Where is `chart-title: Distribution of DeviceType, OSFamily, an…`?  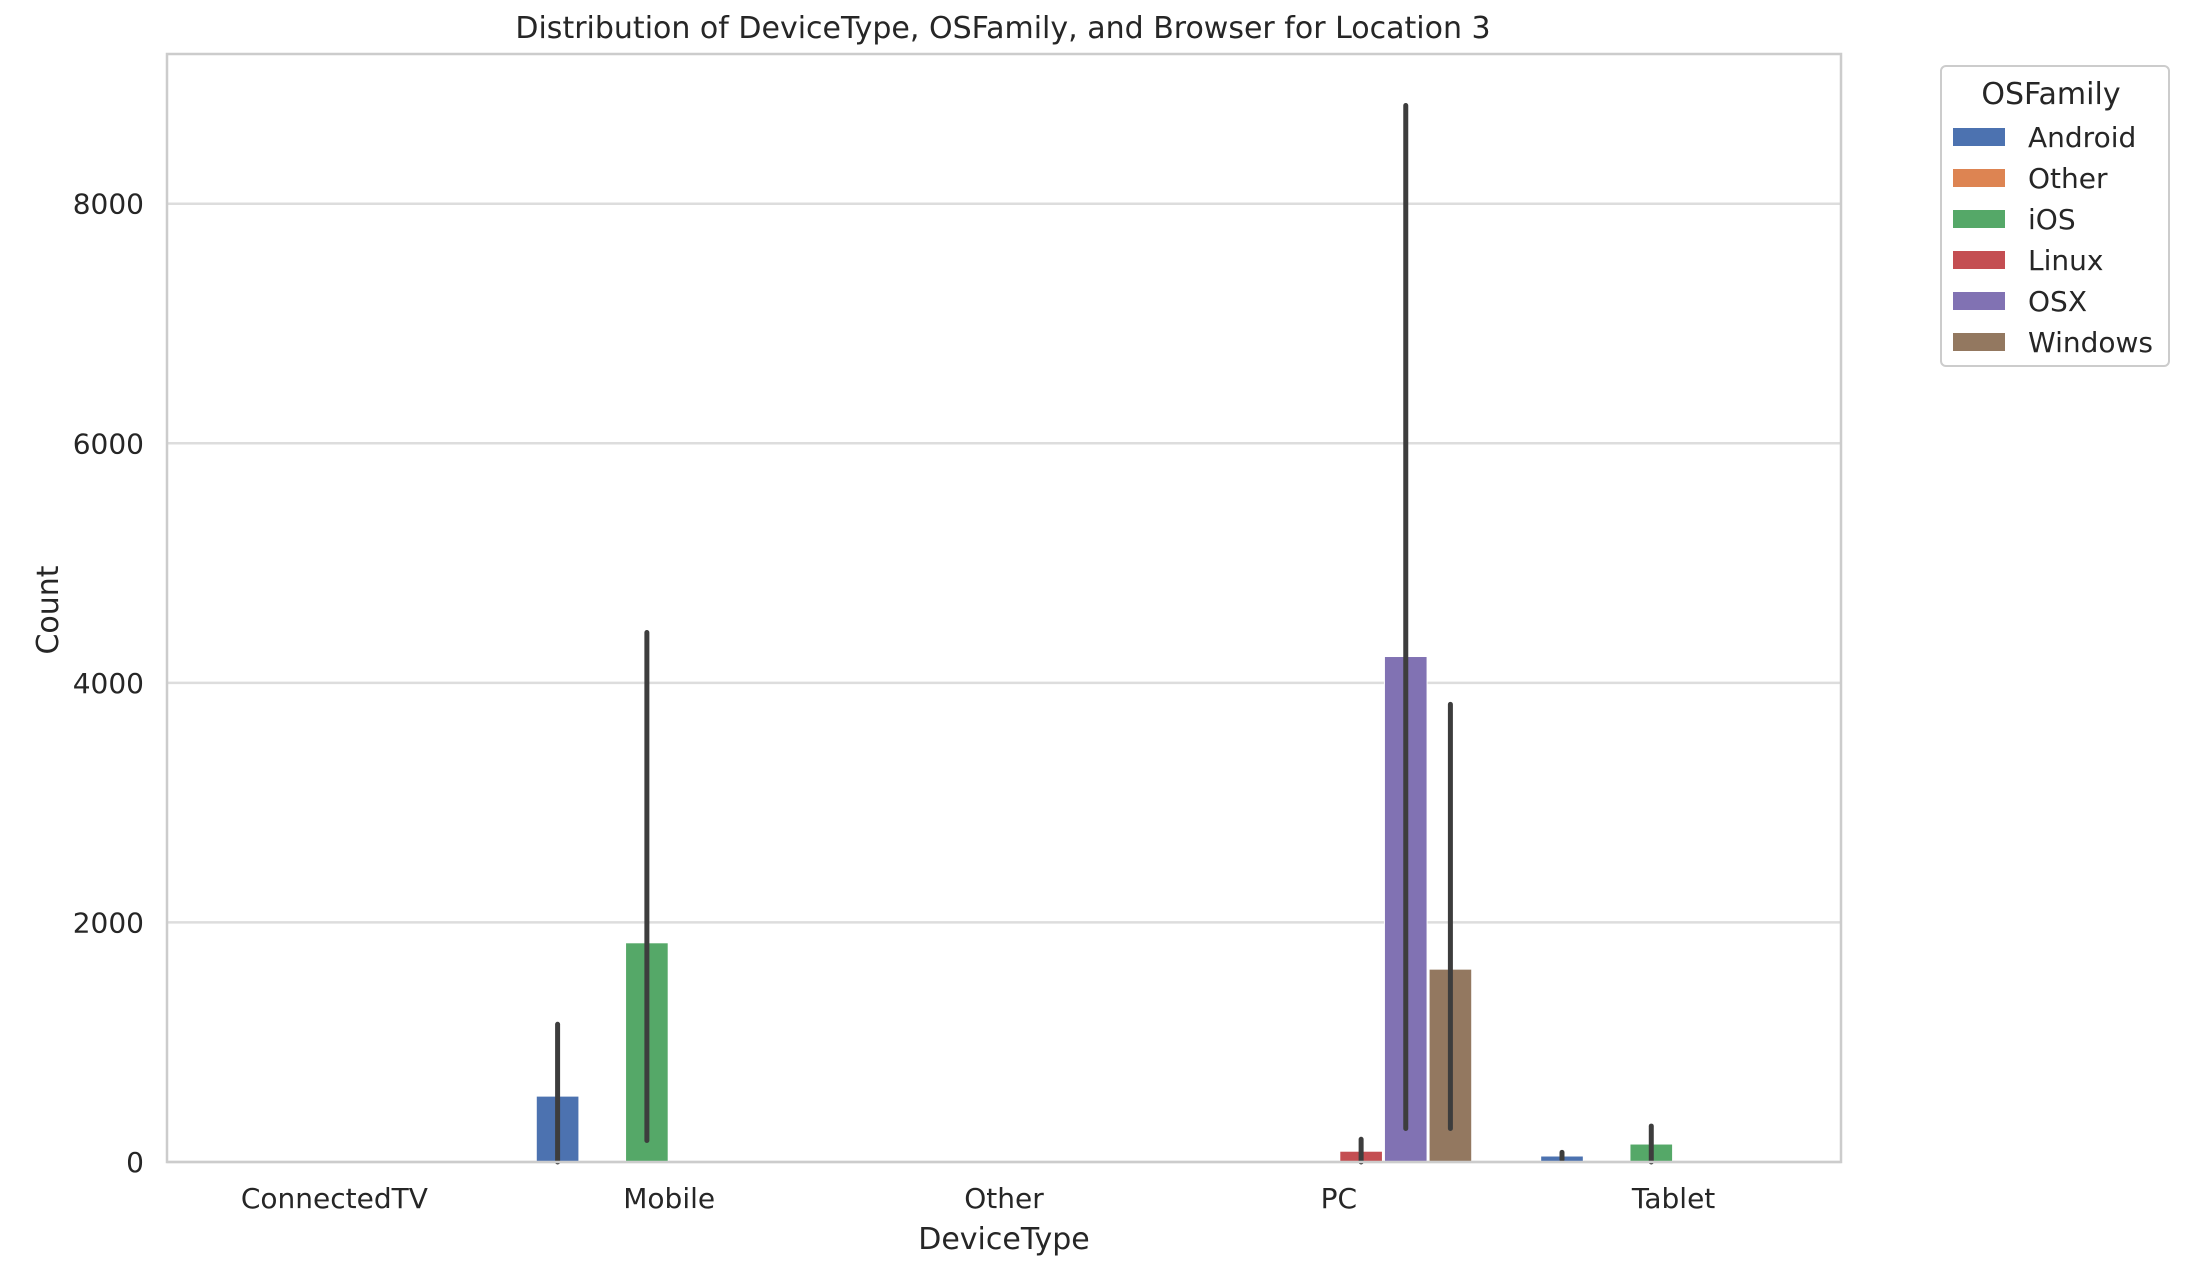 chart-title: Distribution of DeviceType, OSFamily, an… is located at coordinates (1002, 28).